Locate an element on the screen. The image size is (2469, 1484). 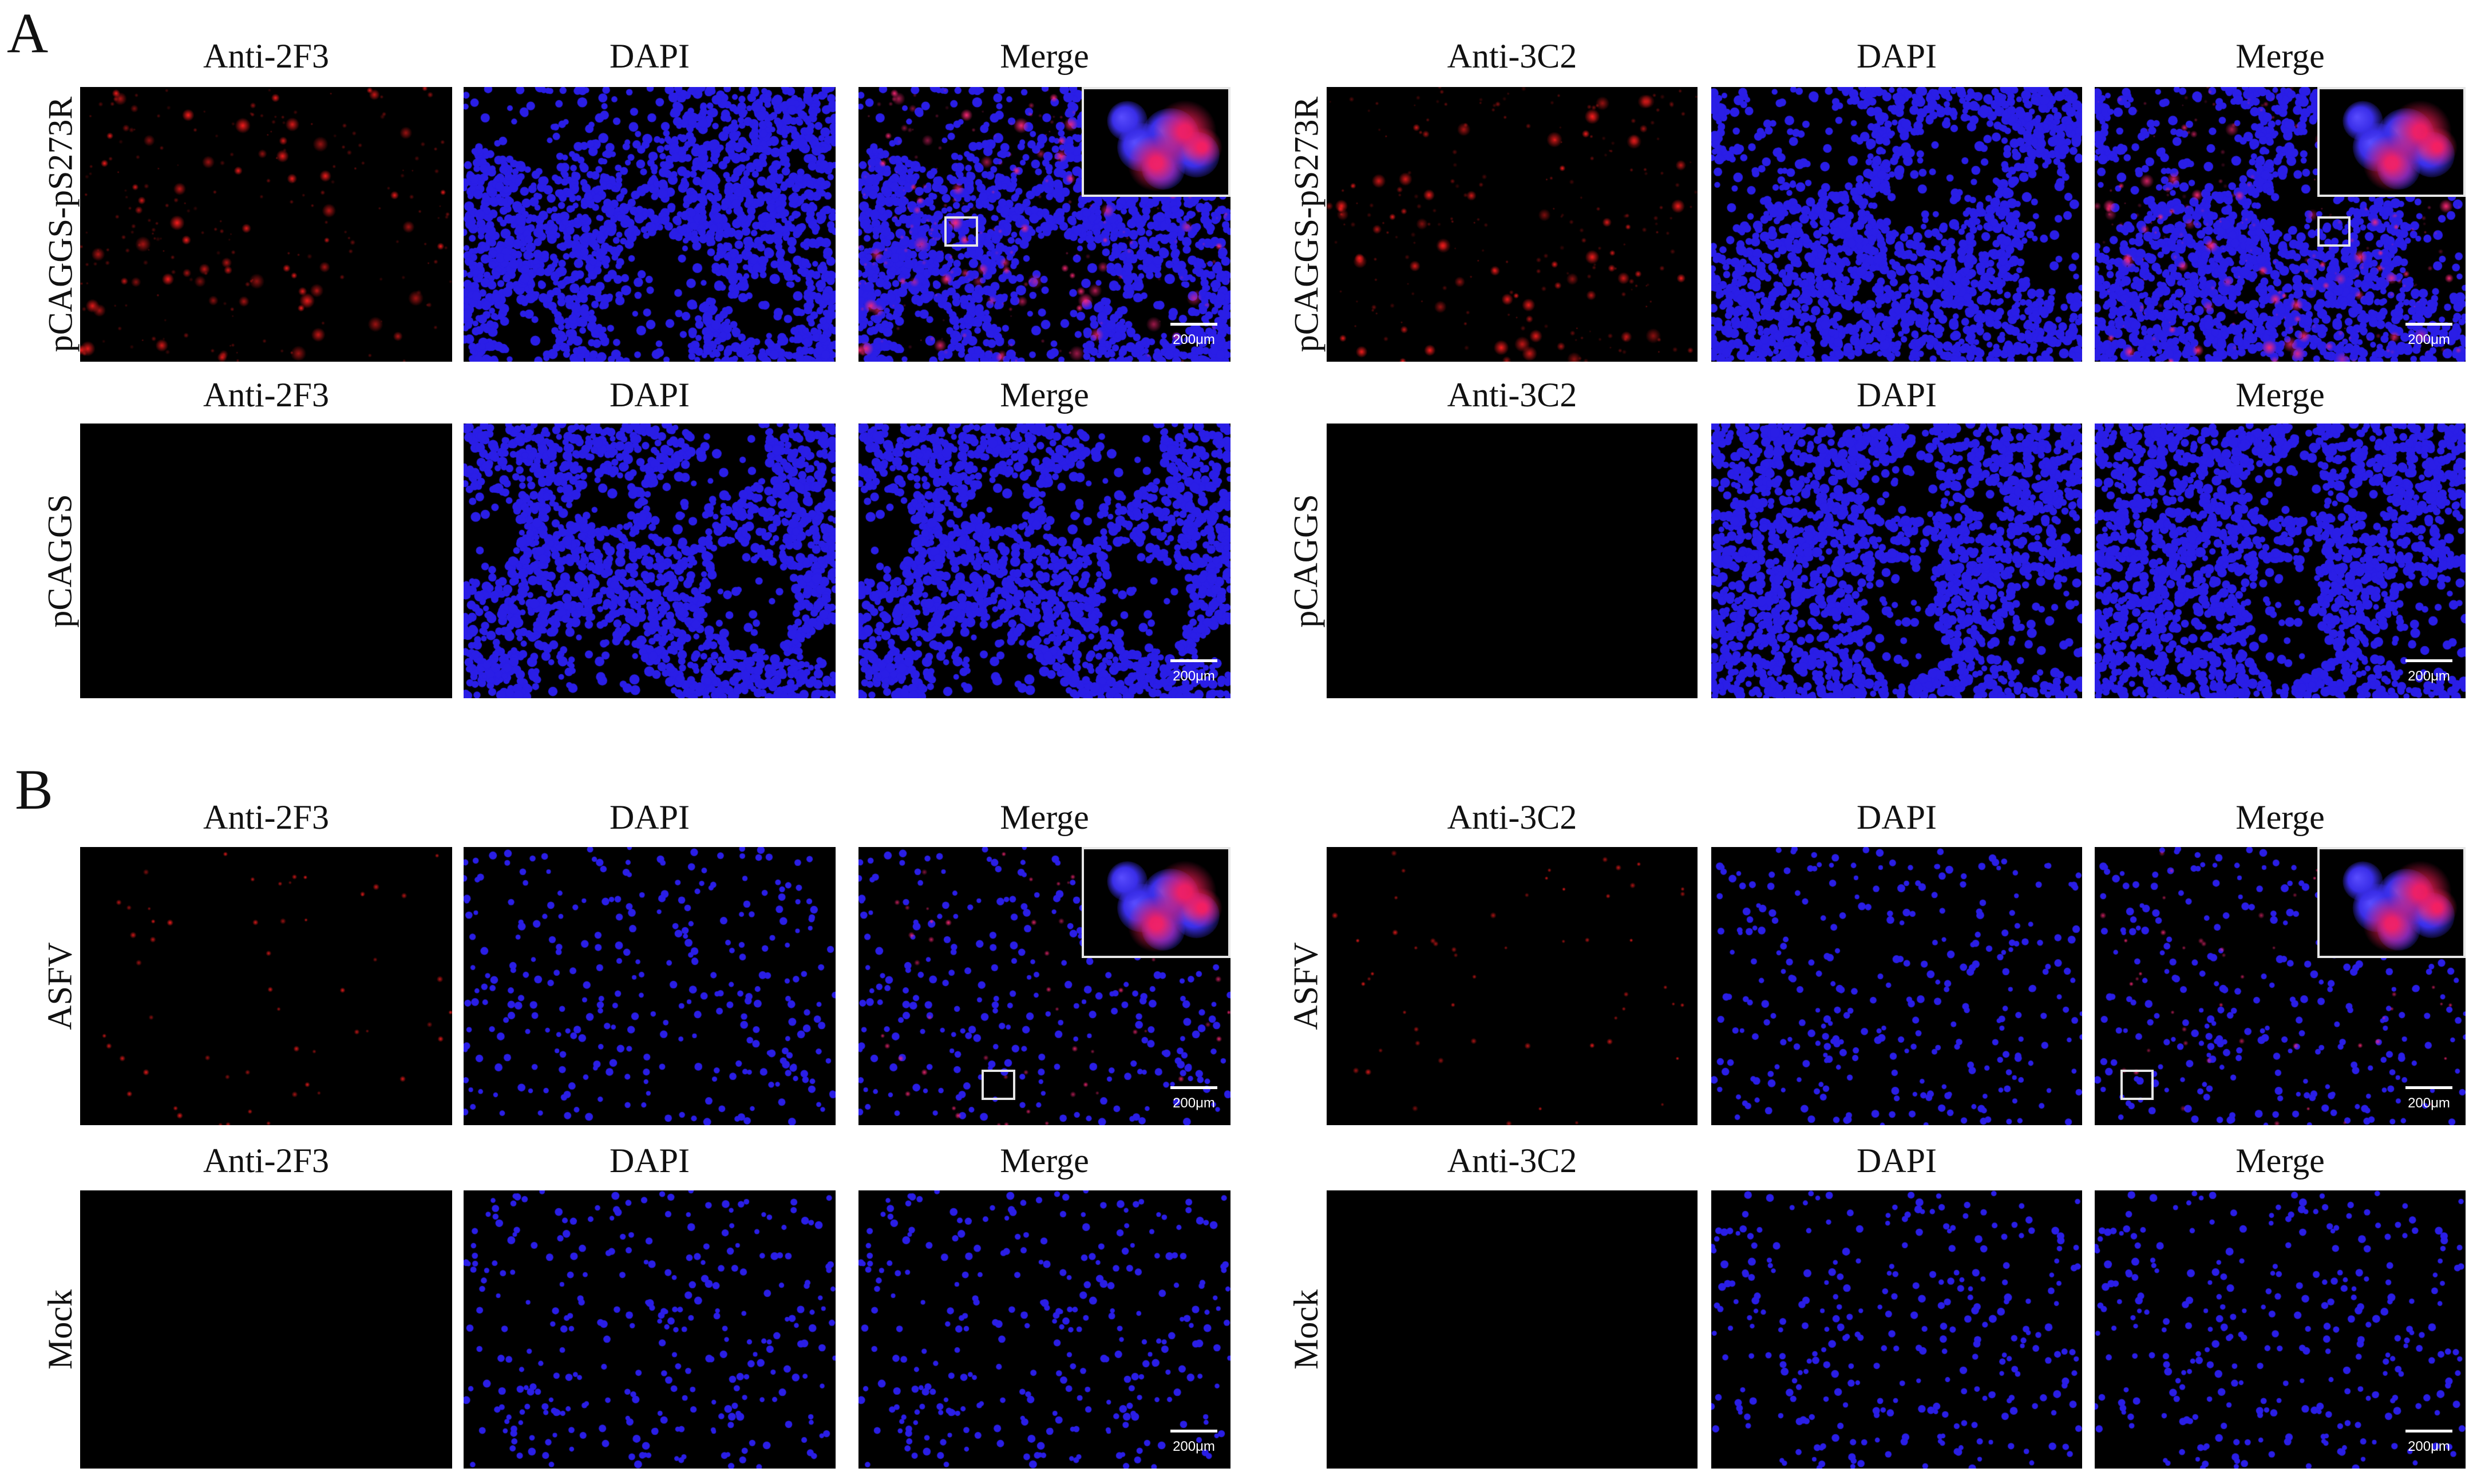
section-label: B is located at coordinates (34, 789).